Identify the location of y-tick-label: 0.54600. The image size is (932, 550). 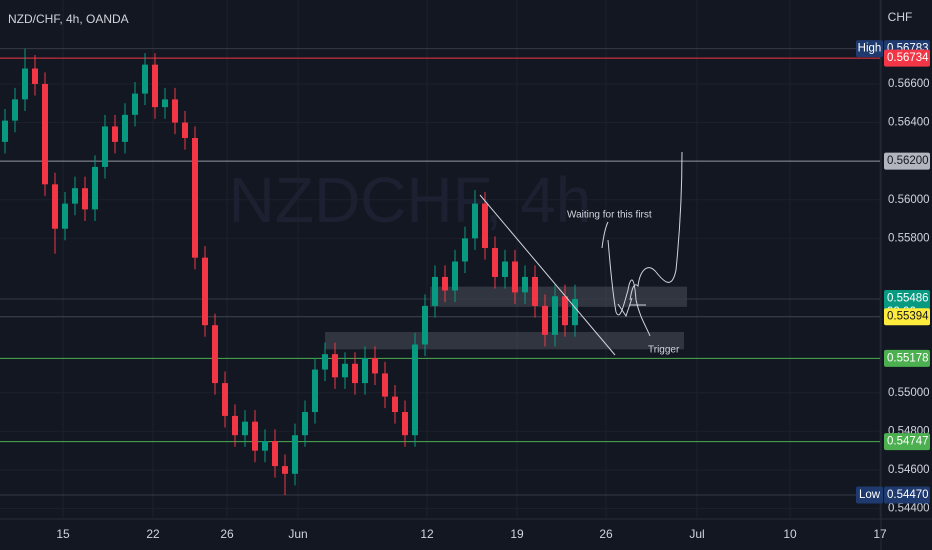
(909, 470).